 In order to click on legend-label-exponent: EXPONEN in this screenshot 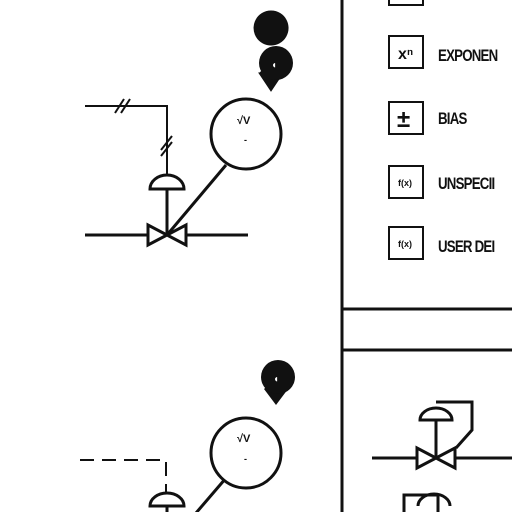, I will do `click(468, 55)`.